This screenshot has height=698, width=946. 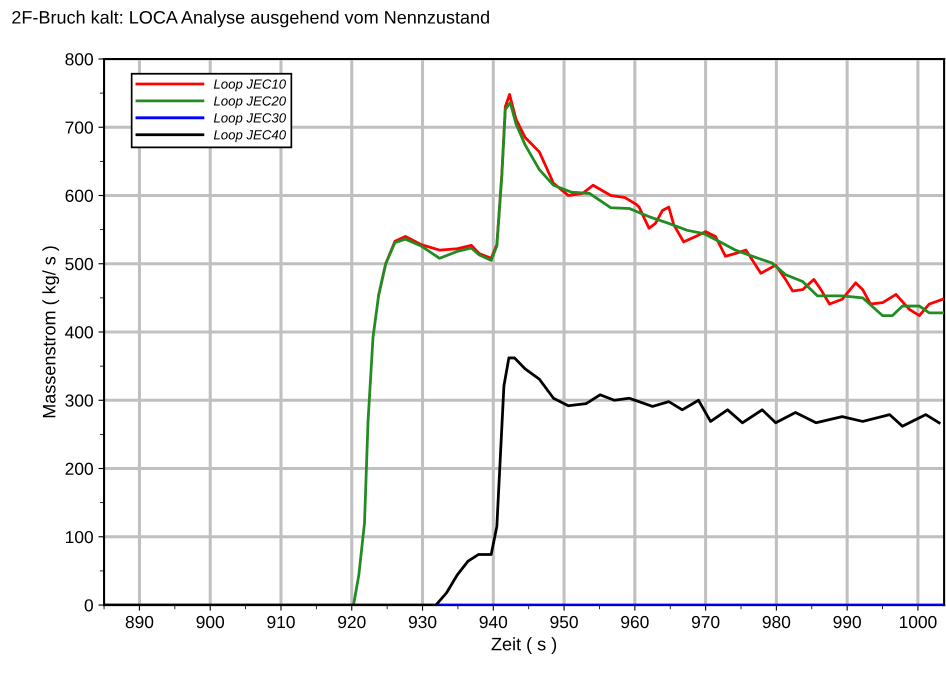 What do you see at coordinates (79, 196) in the screenshot?
I see `y-tick-label: 600` at bounding box center [79, 196].